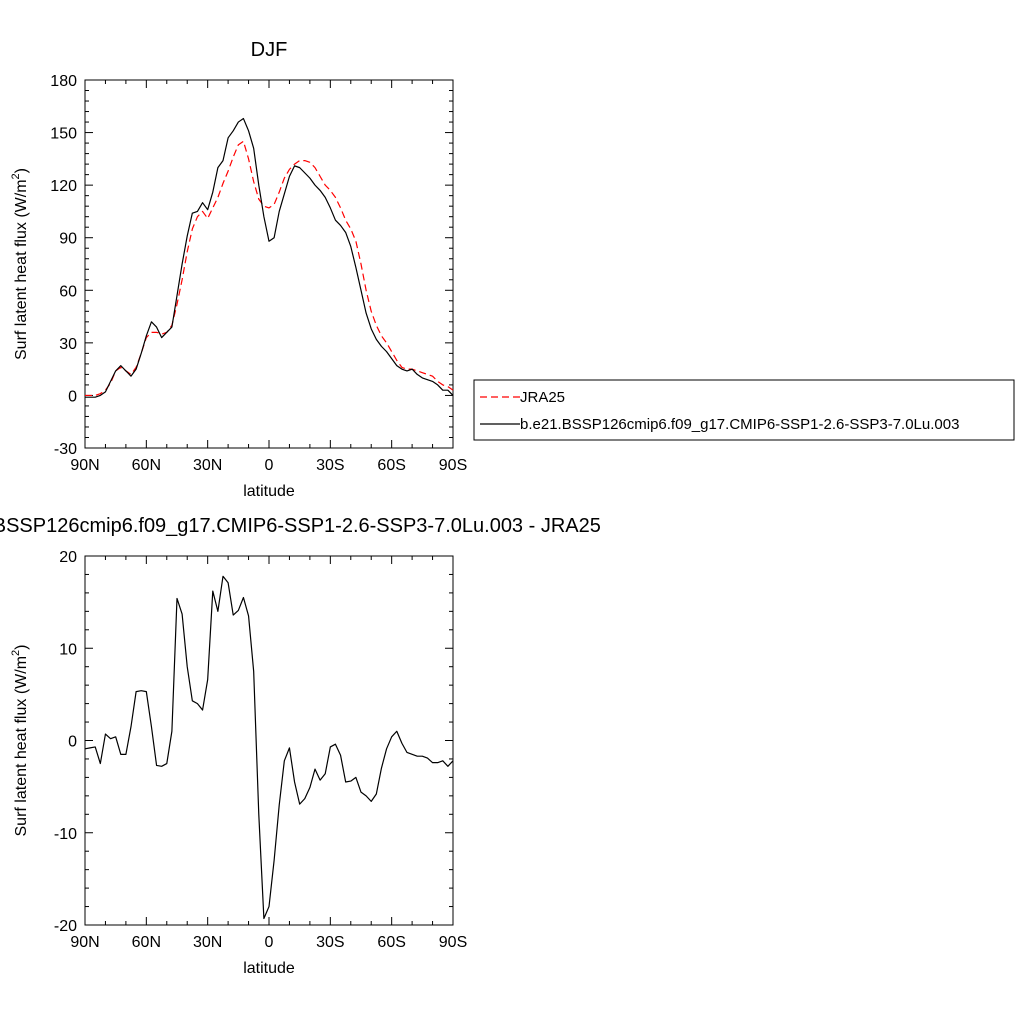 This screenshot has width=1024, height=1024. I want to click on y-tick-label: 150, so click(63, 134).